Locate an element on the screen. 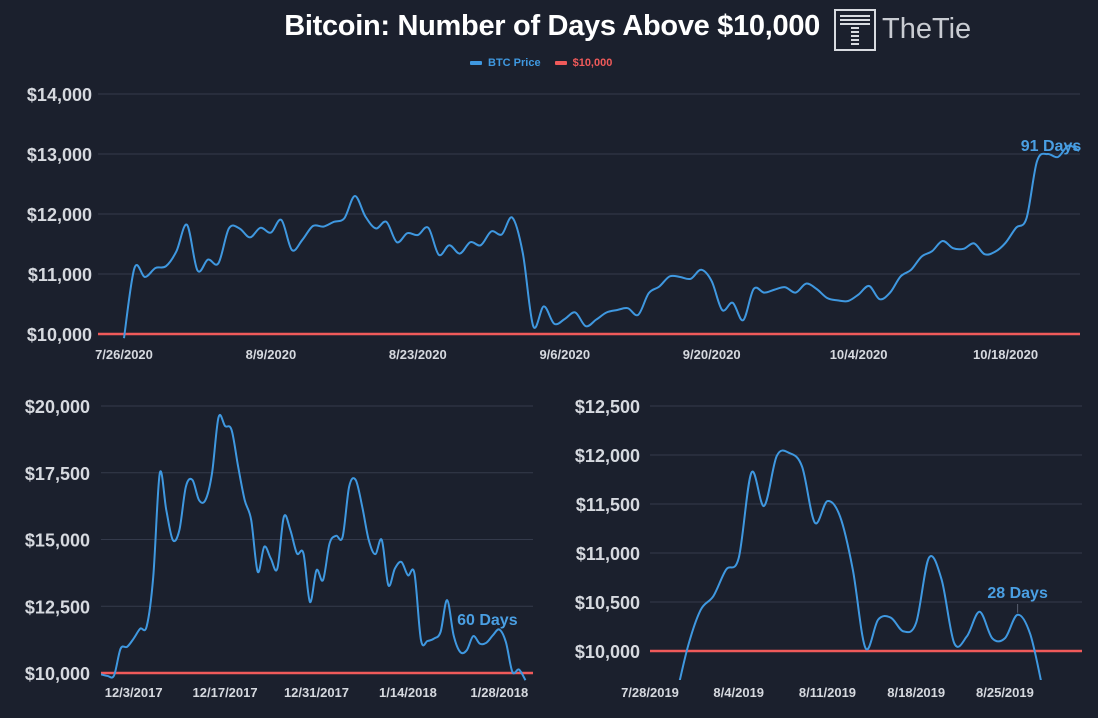 The width and height of the screenshot is (1098, 718). days-annotation: 60 Days is located at coordinates (487, 620).